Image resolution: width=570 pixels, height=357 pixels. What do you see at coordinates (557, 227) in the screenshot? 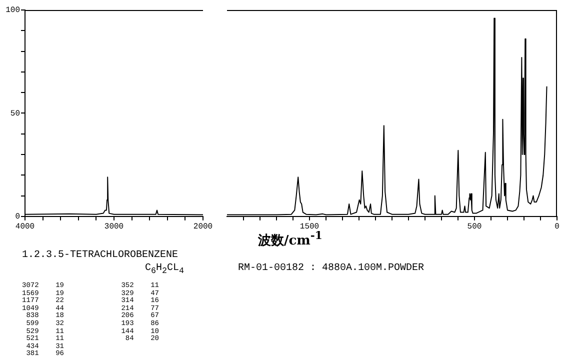
I see `x-tick-label: 0` at bounding box center [557, 227].